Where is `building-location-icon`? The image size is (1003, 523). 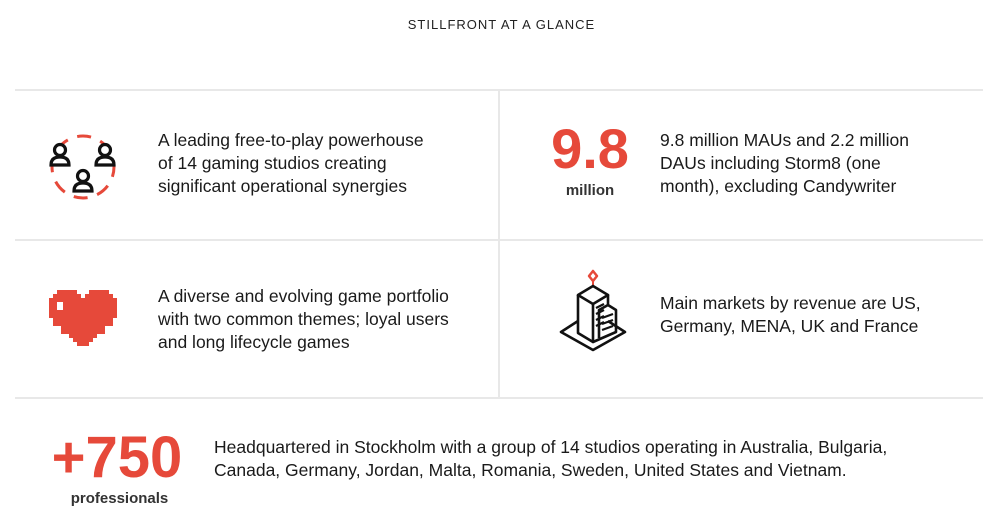
building-location-icon is located at coordinates (595, 313).